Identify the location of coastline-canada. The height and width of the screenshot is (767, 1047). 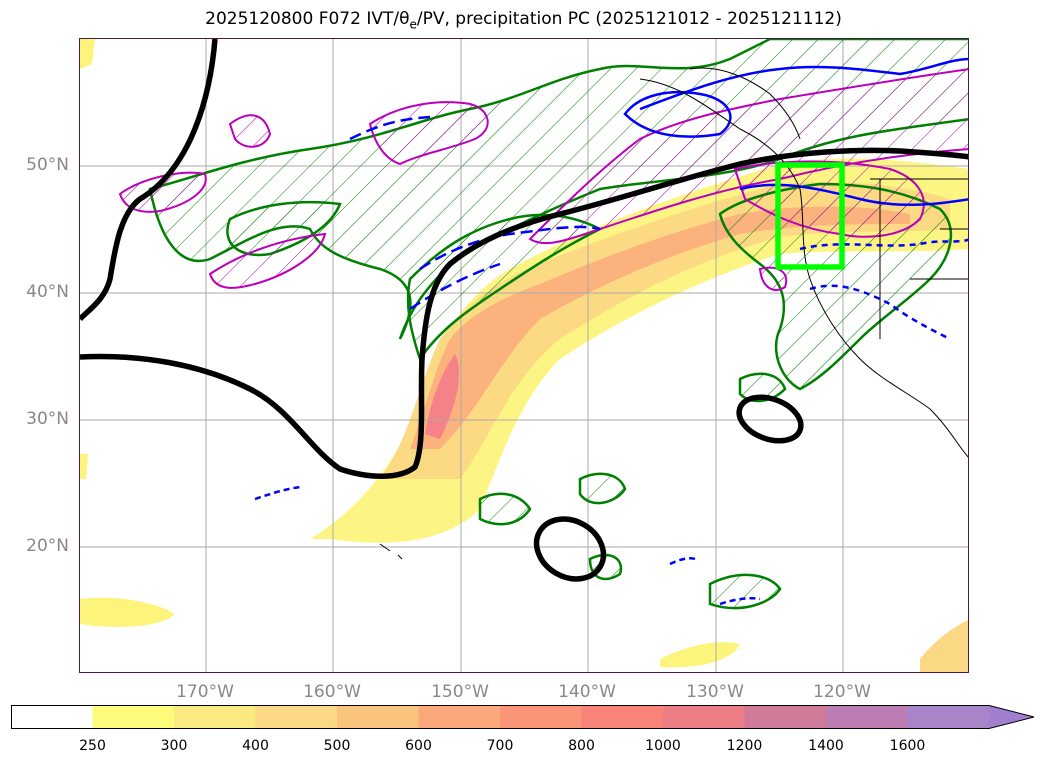
(745, 103).